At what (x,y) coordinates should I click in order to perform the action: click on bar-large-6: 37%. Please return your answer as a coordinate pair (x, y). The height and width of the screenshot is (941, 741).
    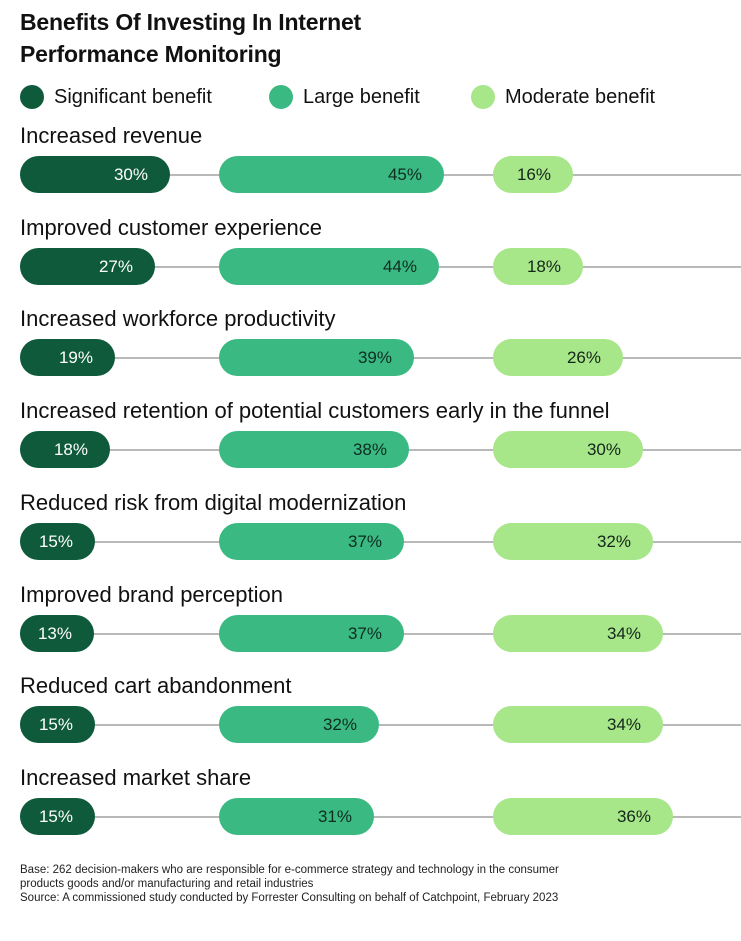
    Looking at the image, I should click on (311, 633).